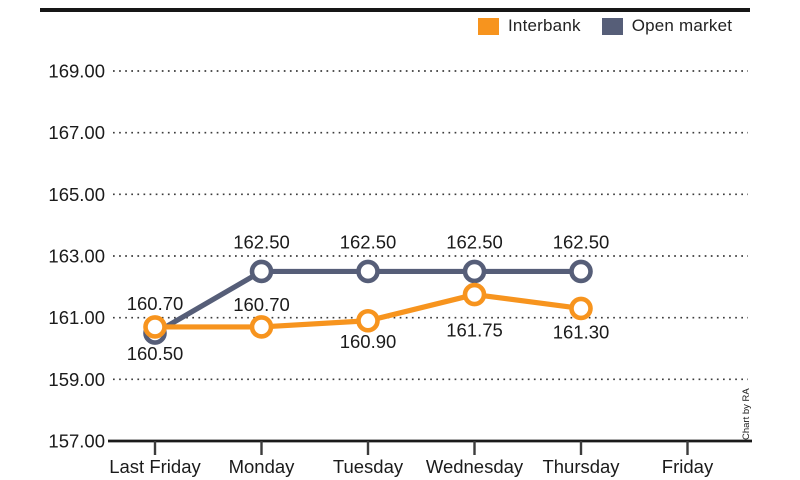 This screenshot has width=800, height=480. Describe the element at coordinates (76, 256) in the screenshot. I see `y-axis-label: 163.00` at that location.